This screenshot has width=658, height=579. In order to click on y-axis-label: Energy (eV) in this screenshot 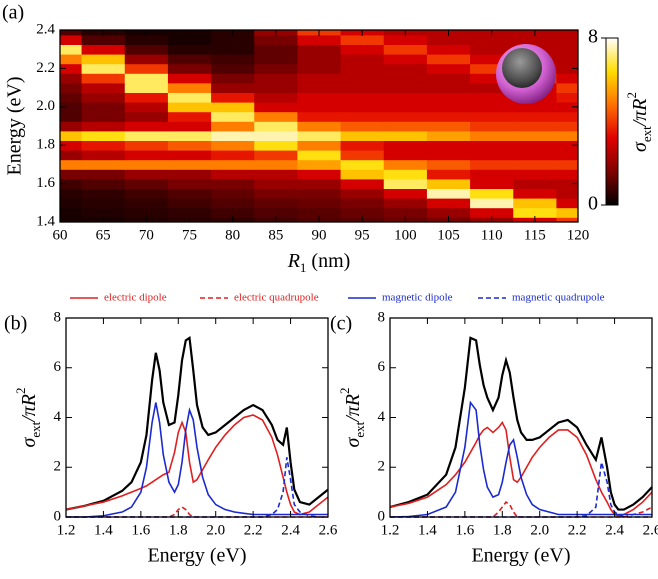, I will do `click(15, 125)`.